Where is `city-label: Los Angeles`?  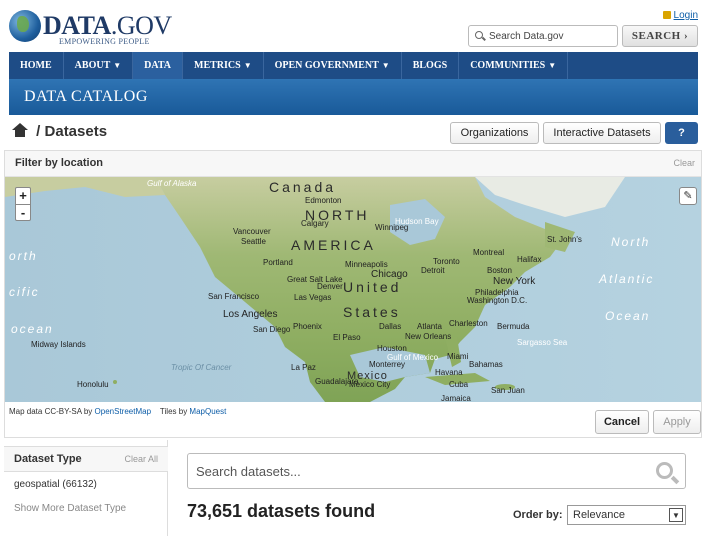 city-label: Los Angeles is located at coordinates (250, 314).